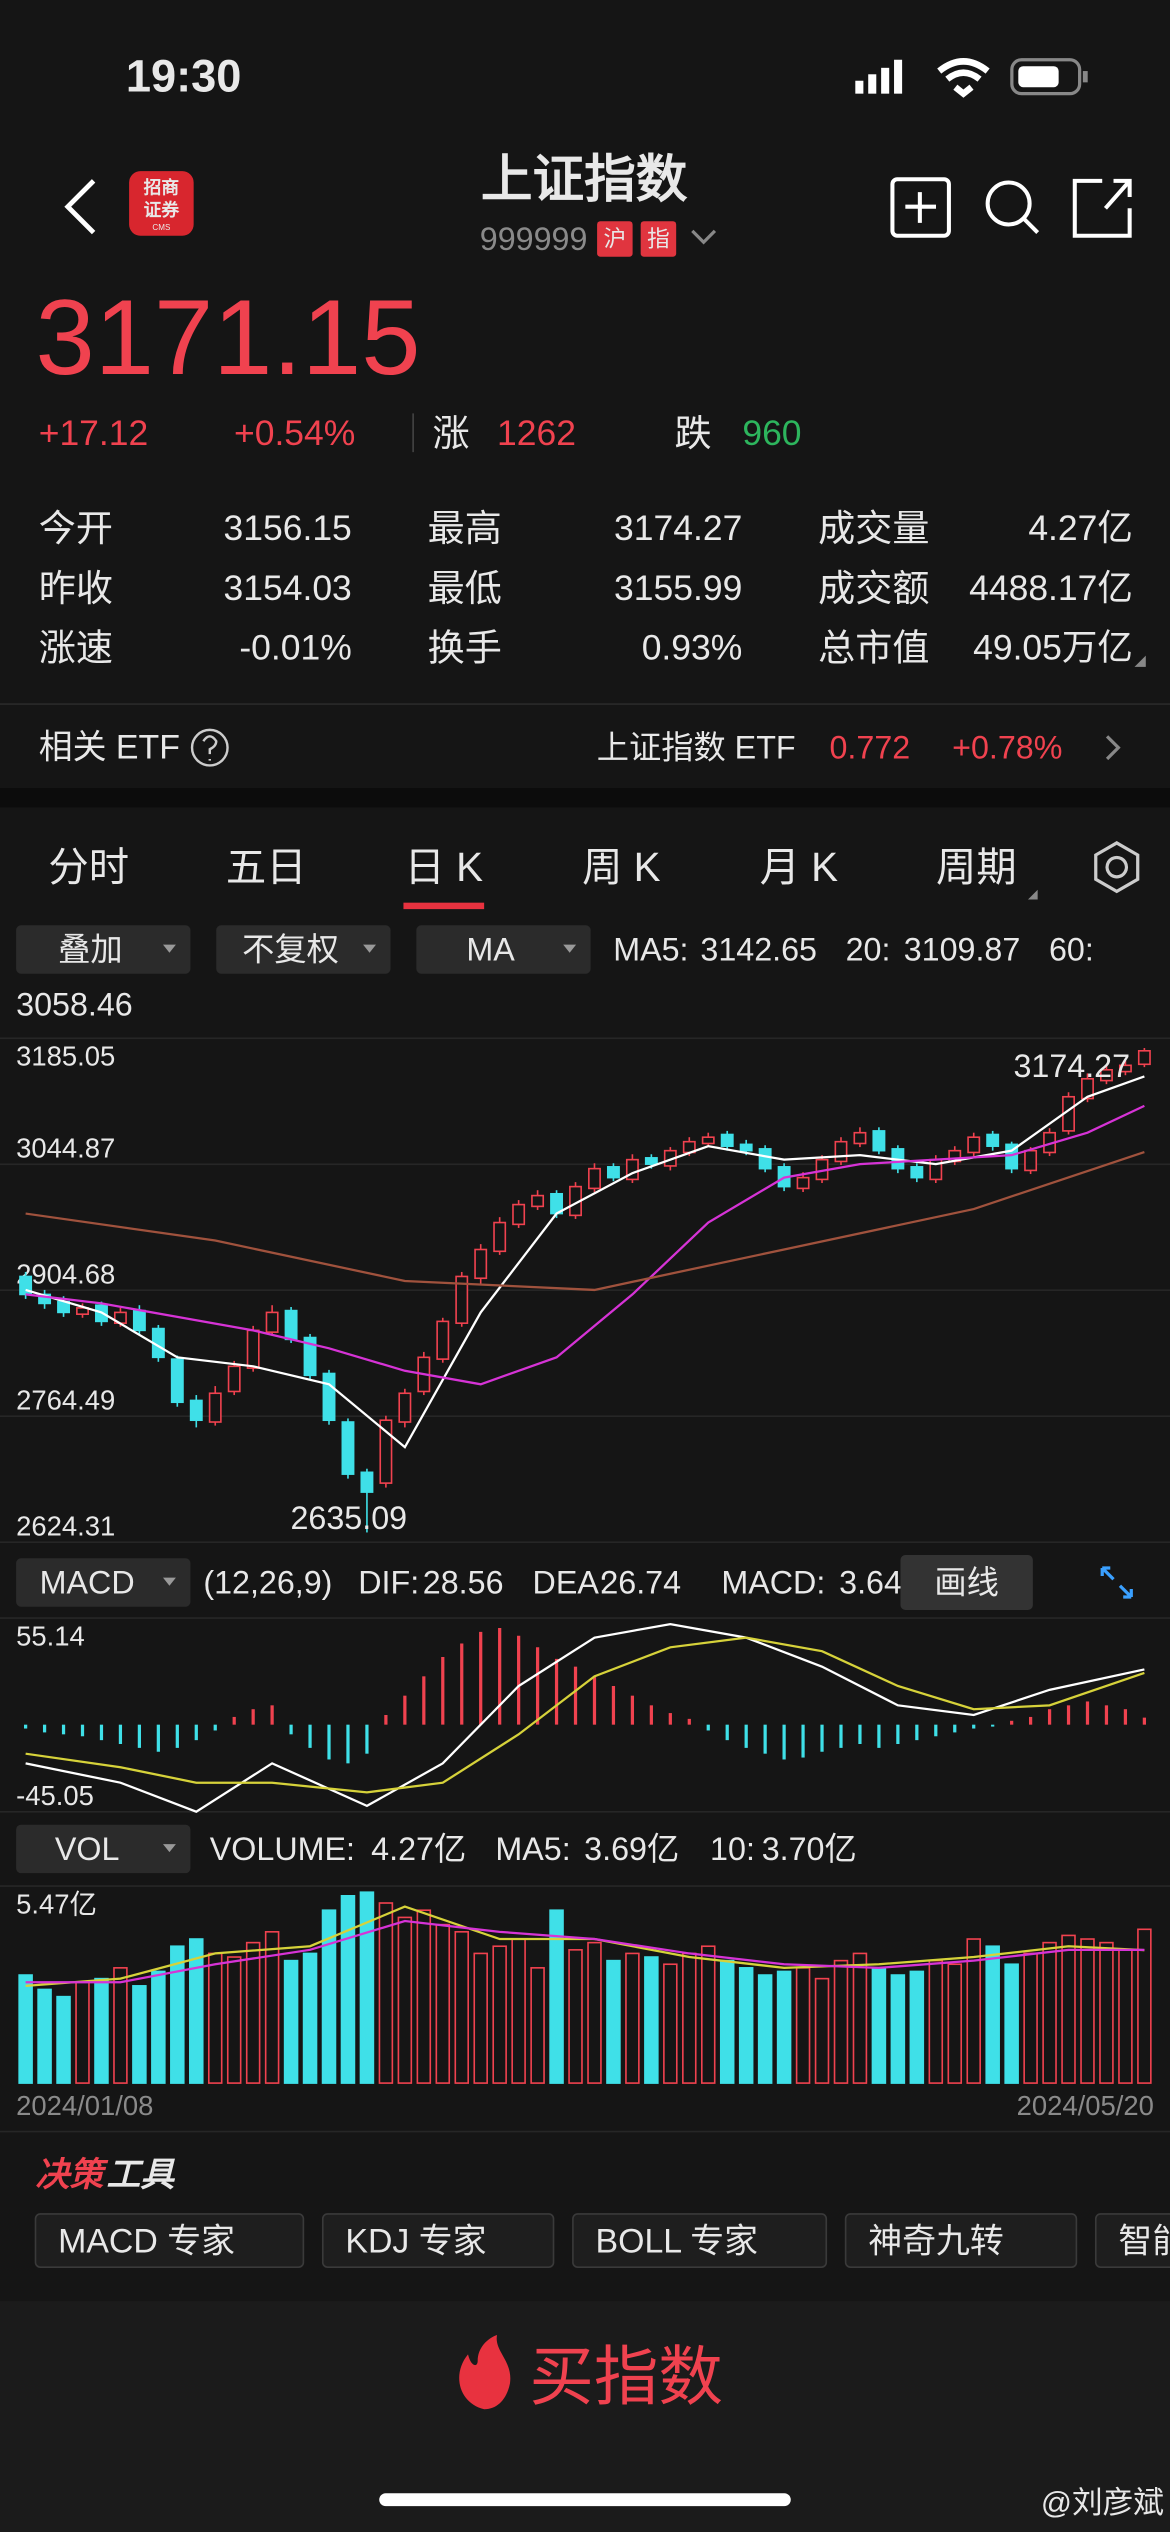 The image size is (1170, 2532). What do you see at coordinates (584, 179) in the screenshot?
I see `title: 上证指数` at bounding box center [584, 179].